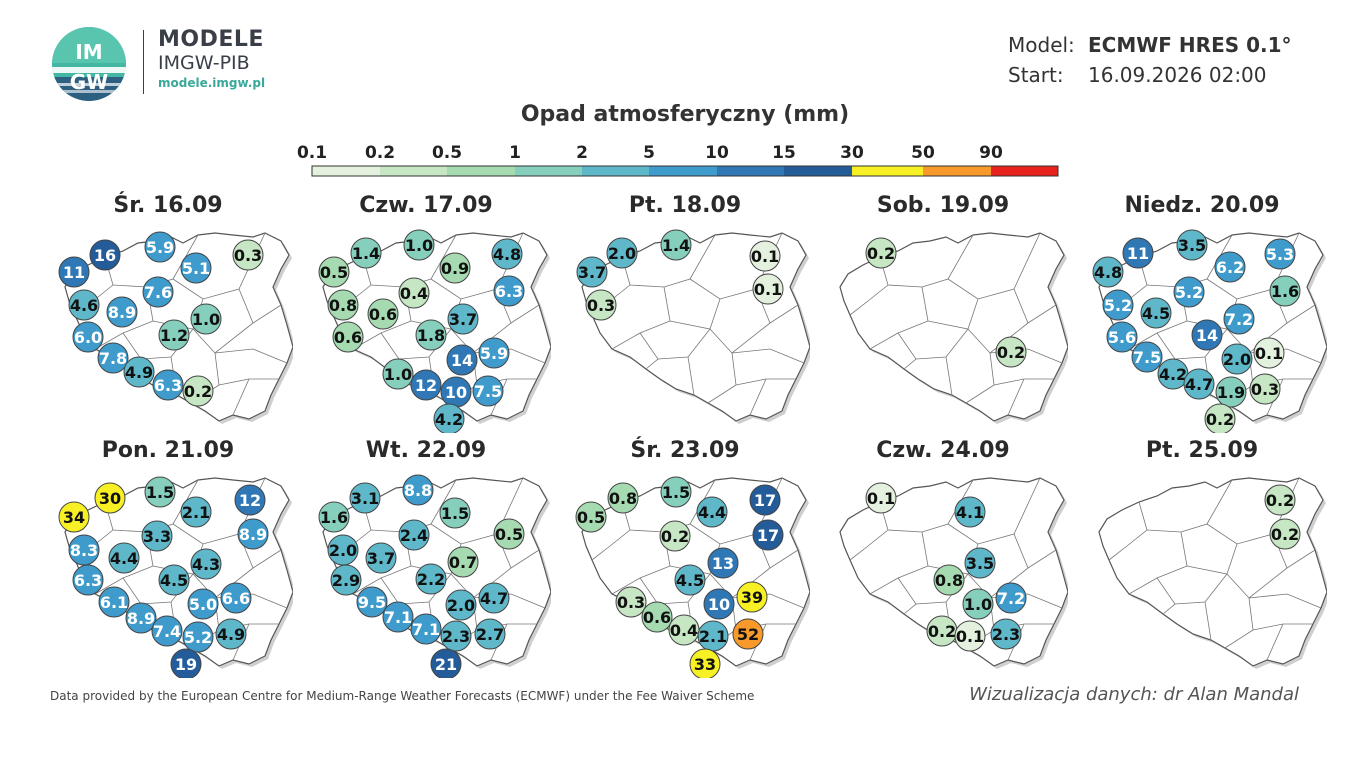 This screenshot has height=758, width=1363. What do you see at coordinates (1239, 319) in the screenshot?
I see `precip-value: 7.2` at bounding box center [1239, 319].